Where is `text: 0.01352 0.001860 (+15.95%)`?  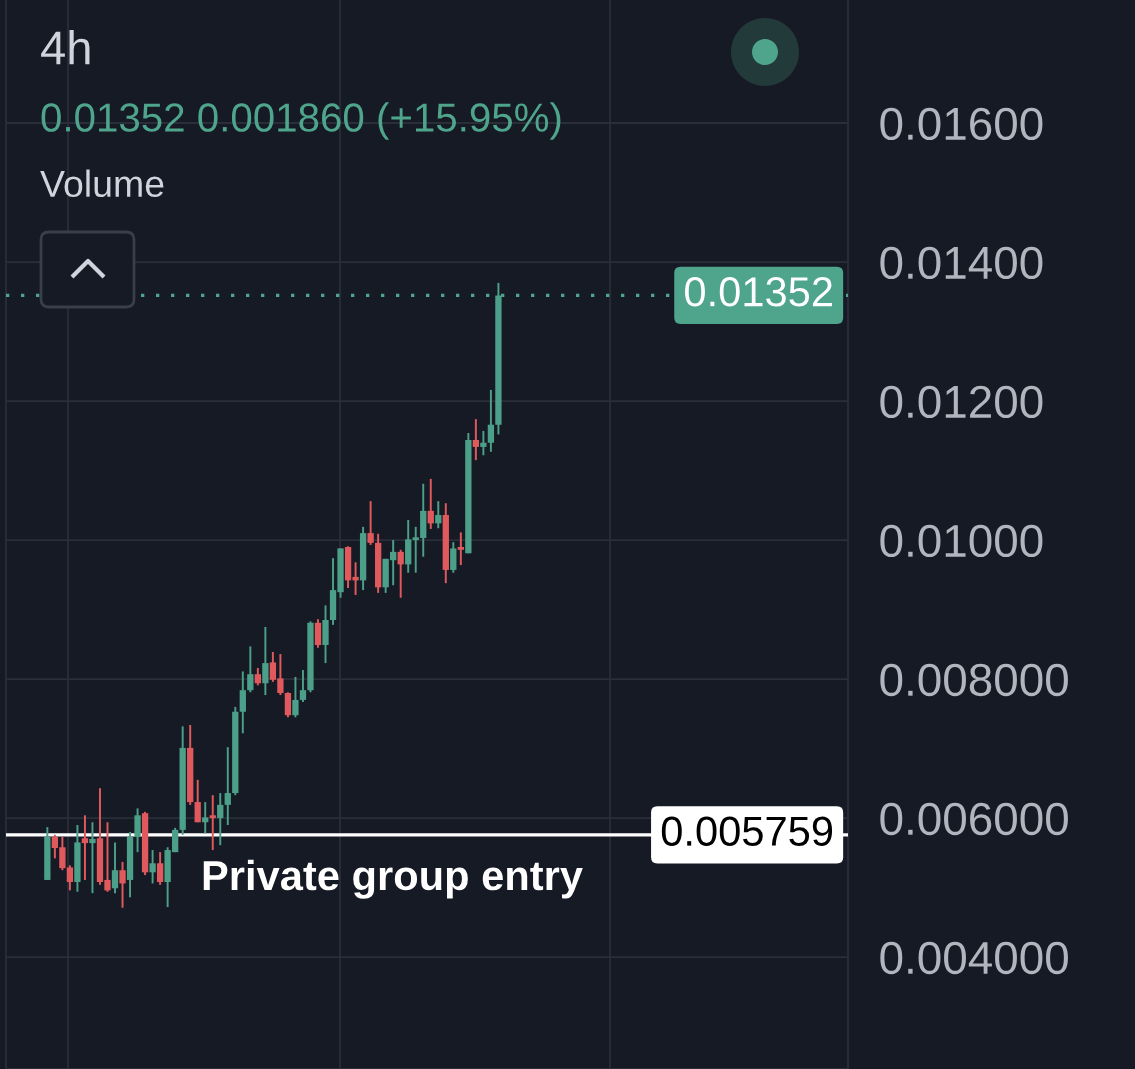
text: 0.01352 0.001860 (+15.95%) is located at coordinates (301, 121).